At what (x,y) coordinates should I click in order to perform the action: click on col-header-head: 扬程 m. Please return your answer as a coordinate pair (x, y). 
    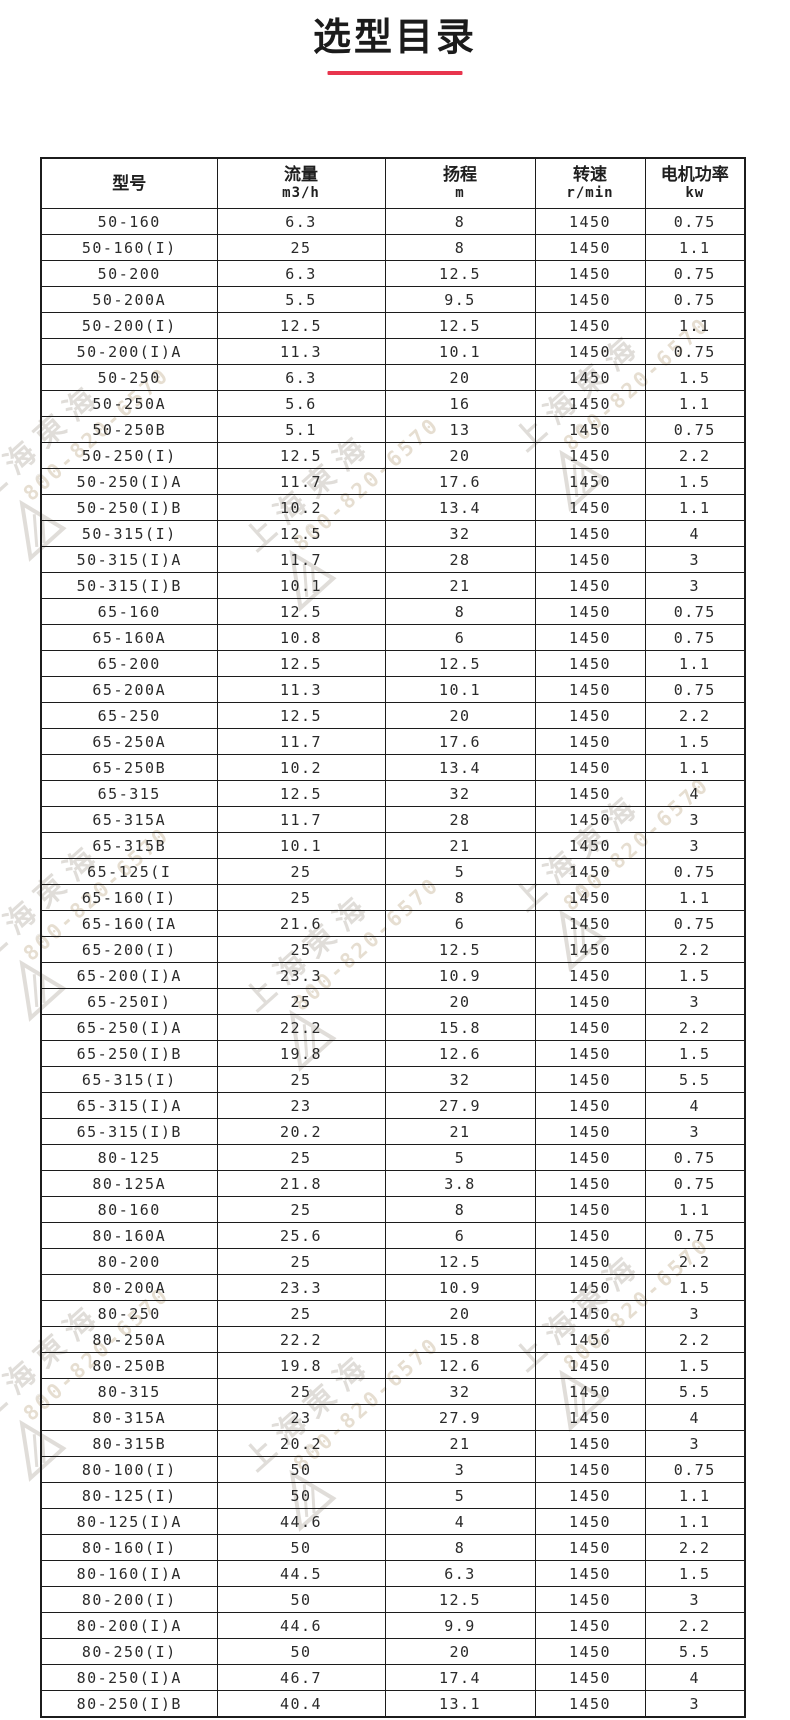
    Looking at the image, I should click on (460, 183).